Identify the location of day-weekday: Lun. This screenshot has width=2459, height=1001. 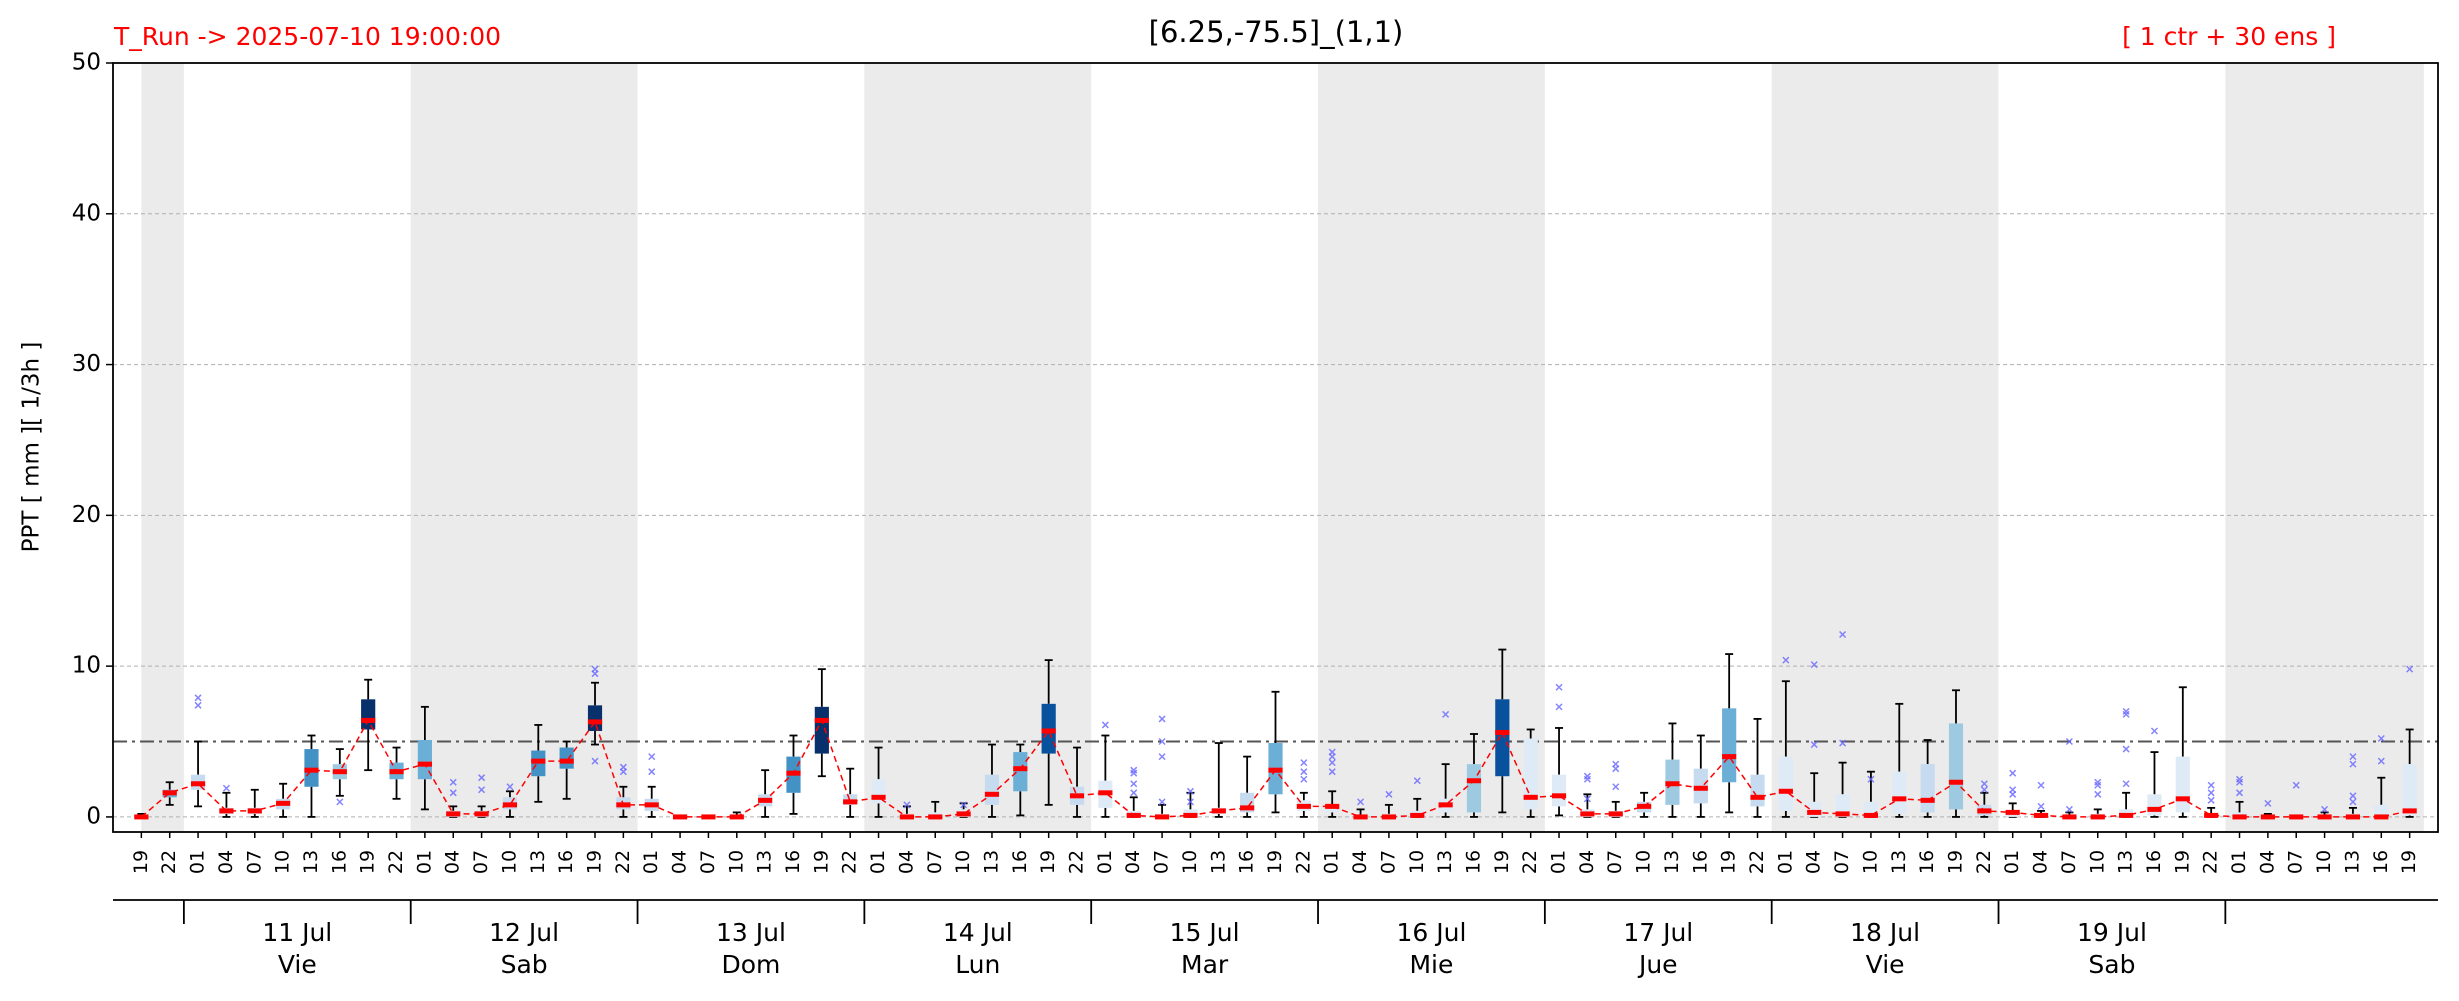
(977, 964).